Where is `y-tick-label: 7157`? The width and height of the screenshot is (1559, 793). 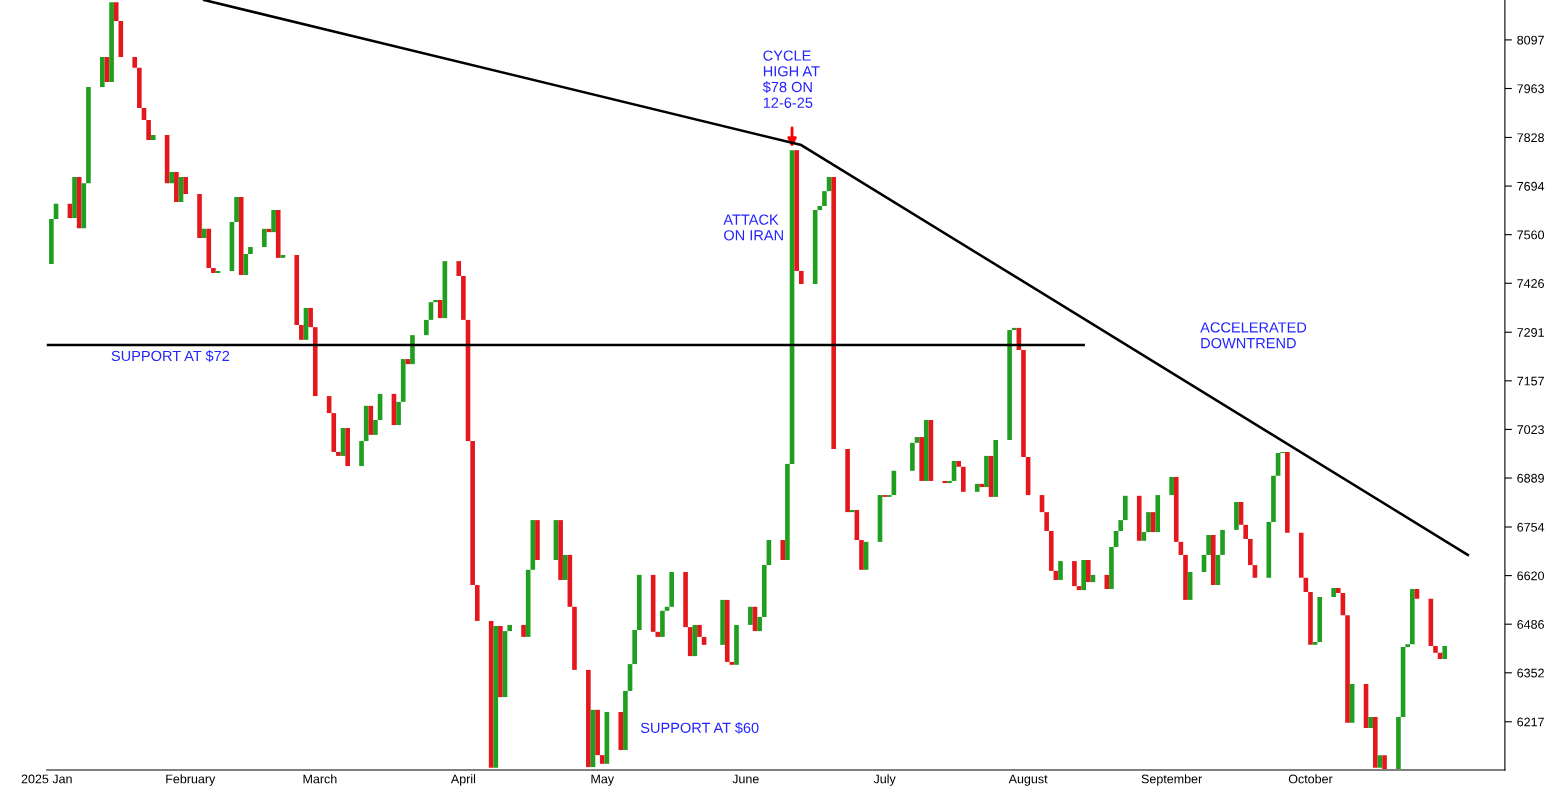
y-tick-label: 7157 is located at coordinates (1530, 381).